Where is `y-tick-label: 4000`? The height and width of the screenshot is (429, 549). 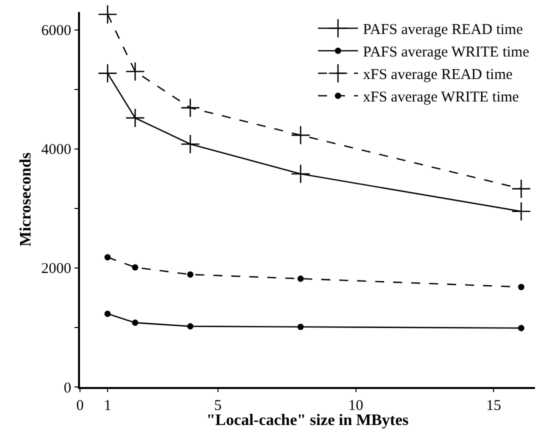 y-tick-label: 4000 is located at coordinates (56, 150).